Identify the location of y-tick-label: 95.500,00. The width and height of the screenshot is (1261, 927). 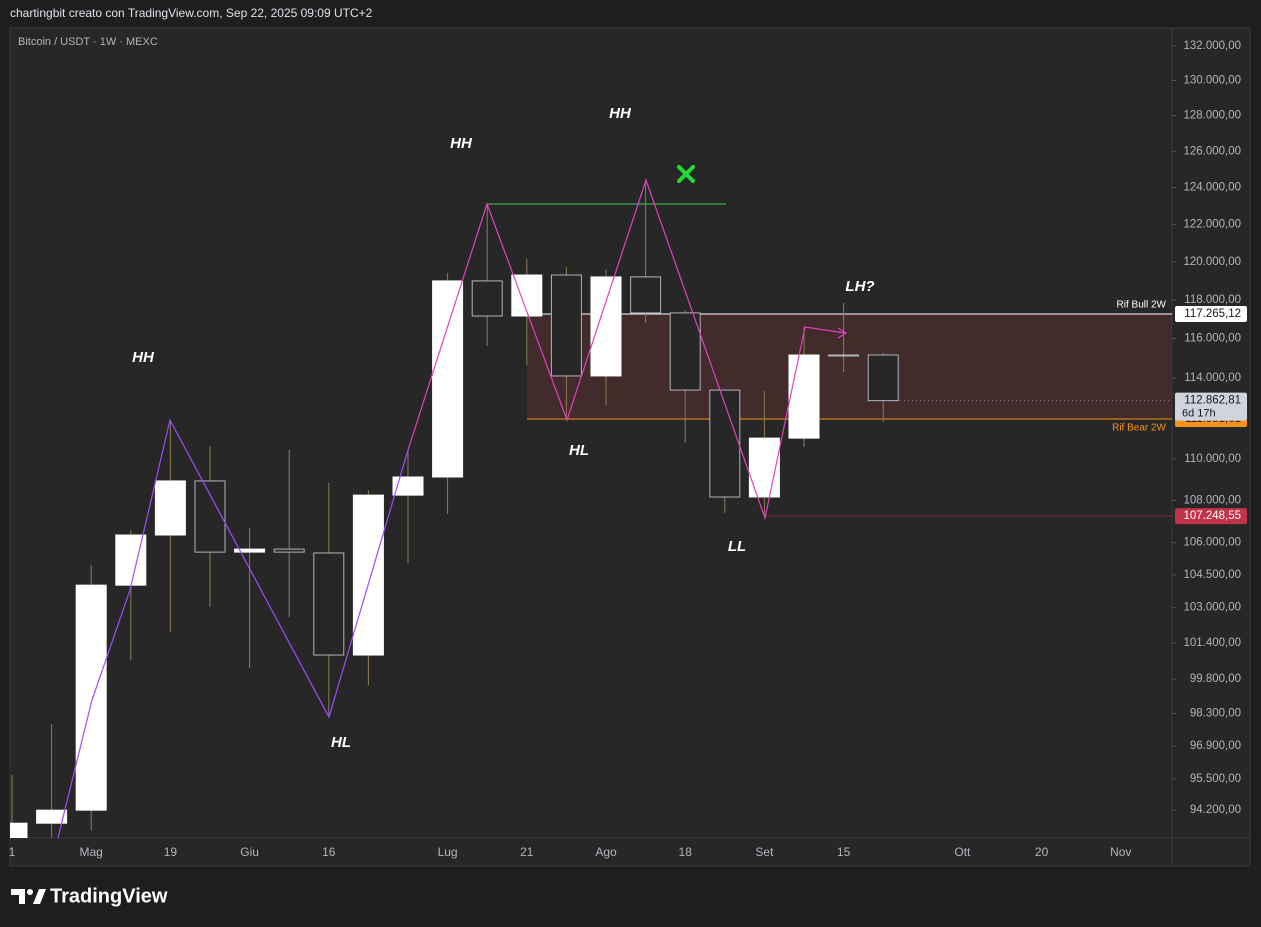
(1215, 779).